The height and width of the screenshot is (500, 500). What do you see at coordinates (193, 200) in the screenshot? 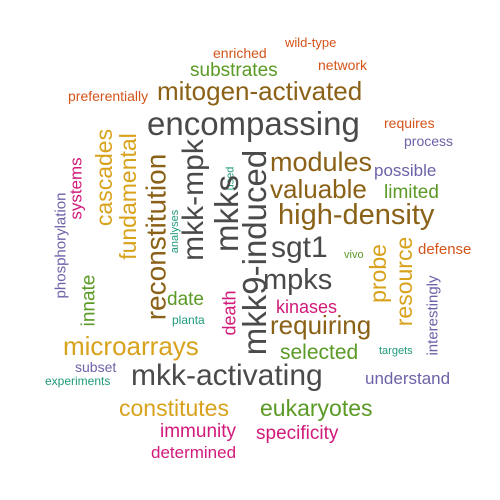
I see `word-mkk-mpk: mkk-mpk` at bounding box center [193, 200].